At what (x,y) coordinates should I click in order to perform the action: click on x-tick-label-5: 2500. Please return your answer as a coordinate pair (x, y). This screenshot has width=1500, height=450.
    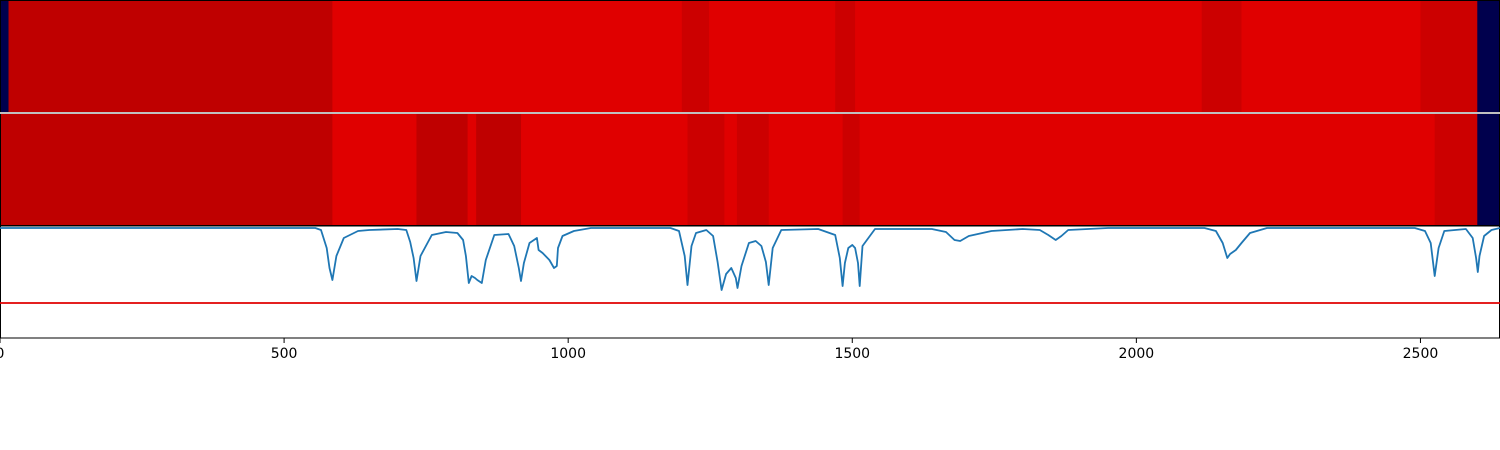
    Looking at the image, I should click on (1421, 354).